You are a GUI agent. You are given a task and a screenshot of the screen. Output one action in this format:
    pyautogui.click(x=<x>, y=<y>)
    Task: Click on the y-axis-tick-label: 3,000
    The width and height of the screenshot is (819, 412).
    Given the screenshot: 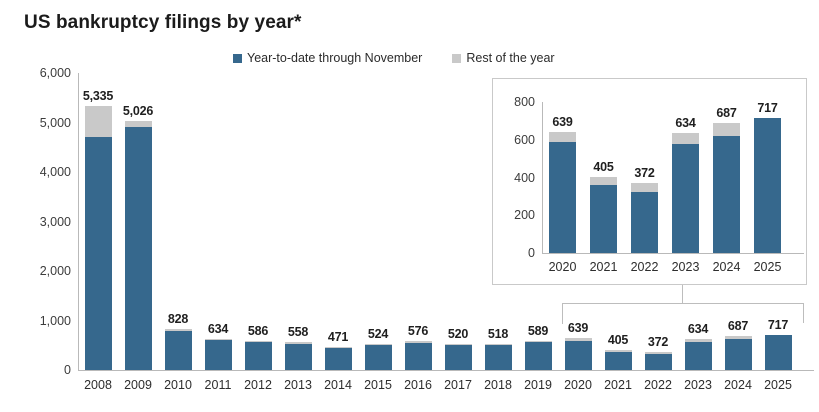 What is the action you would take?
    pyautogui.click(x=55, y=221)
    